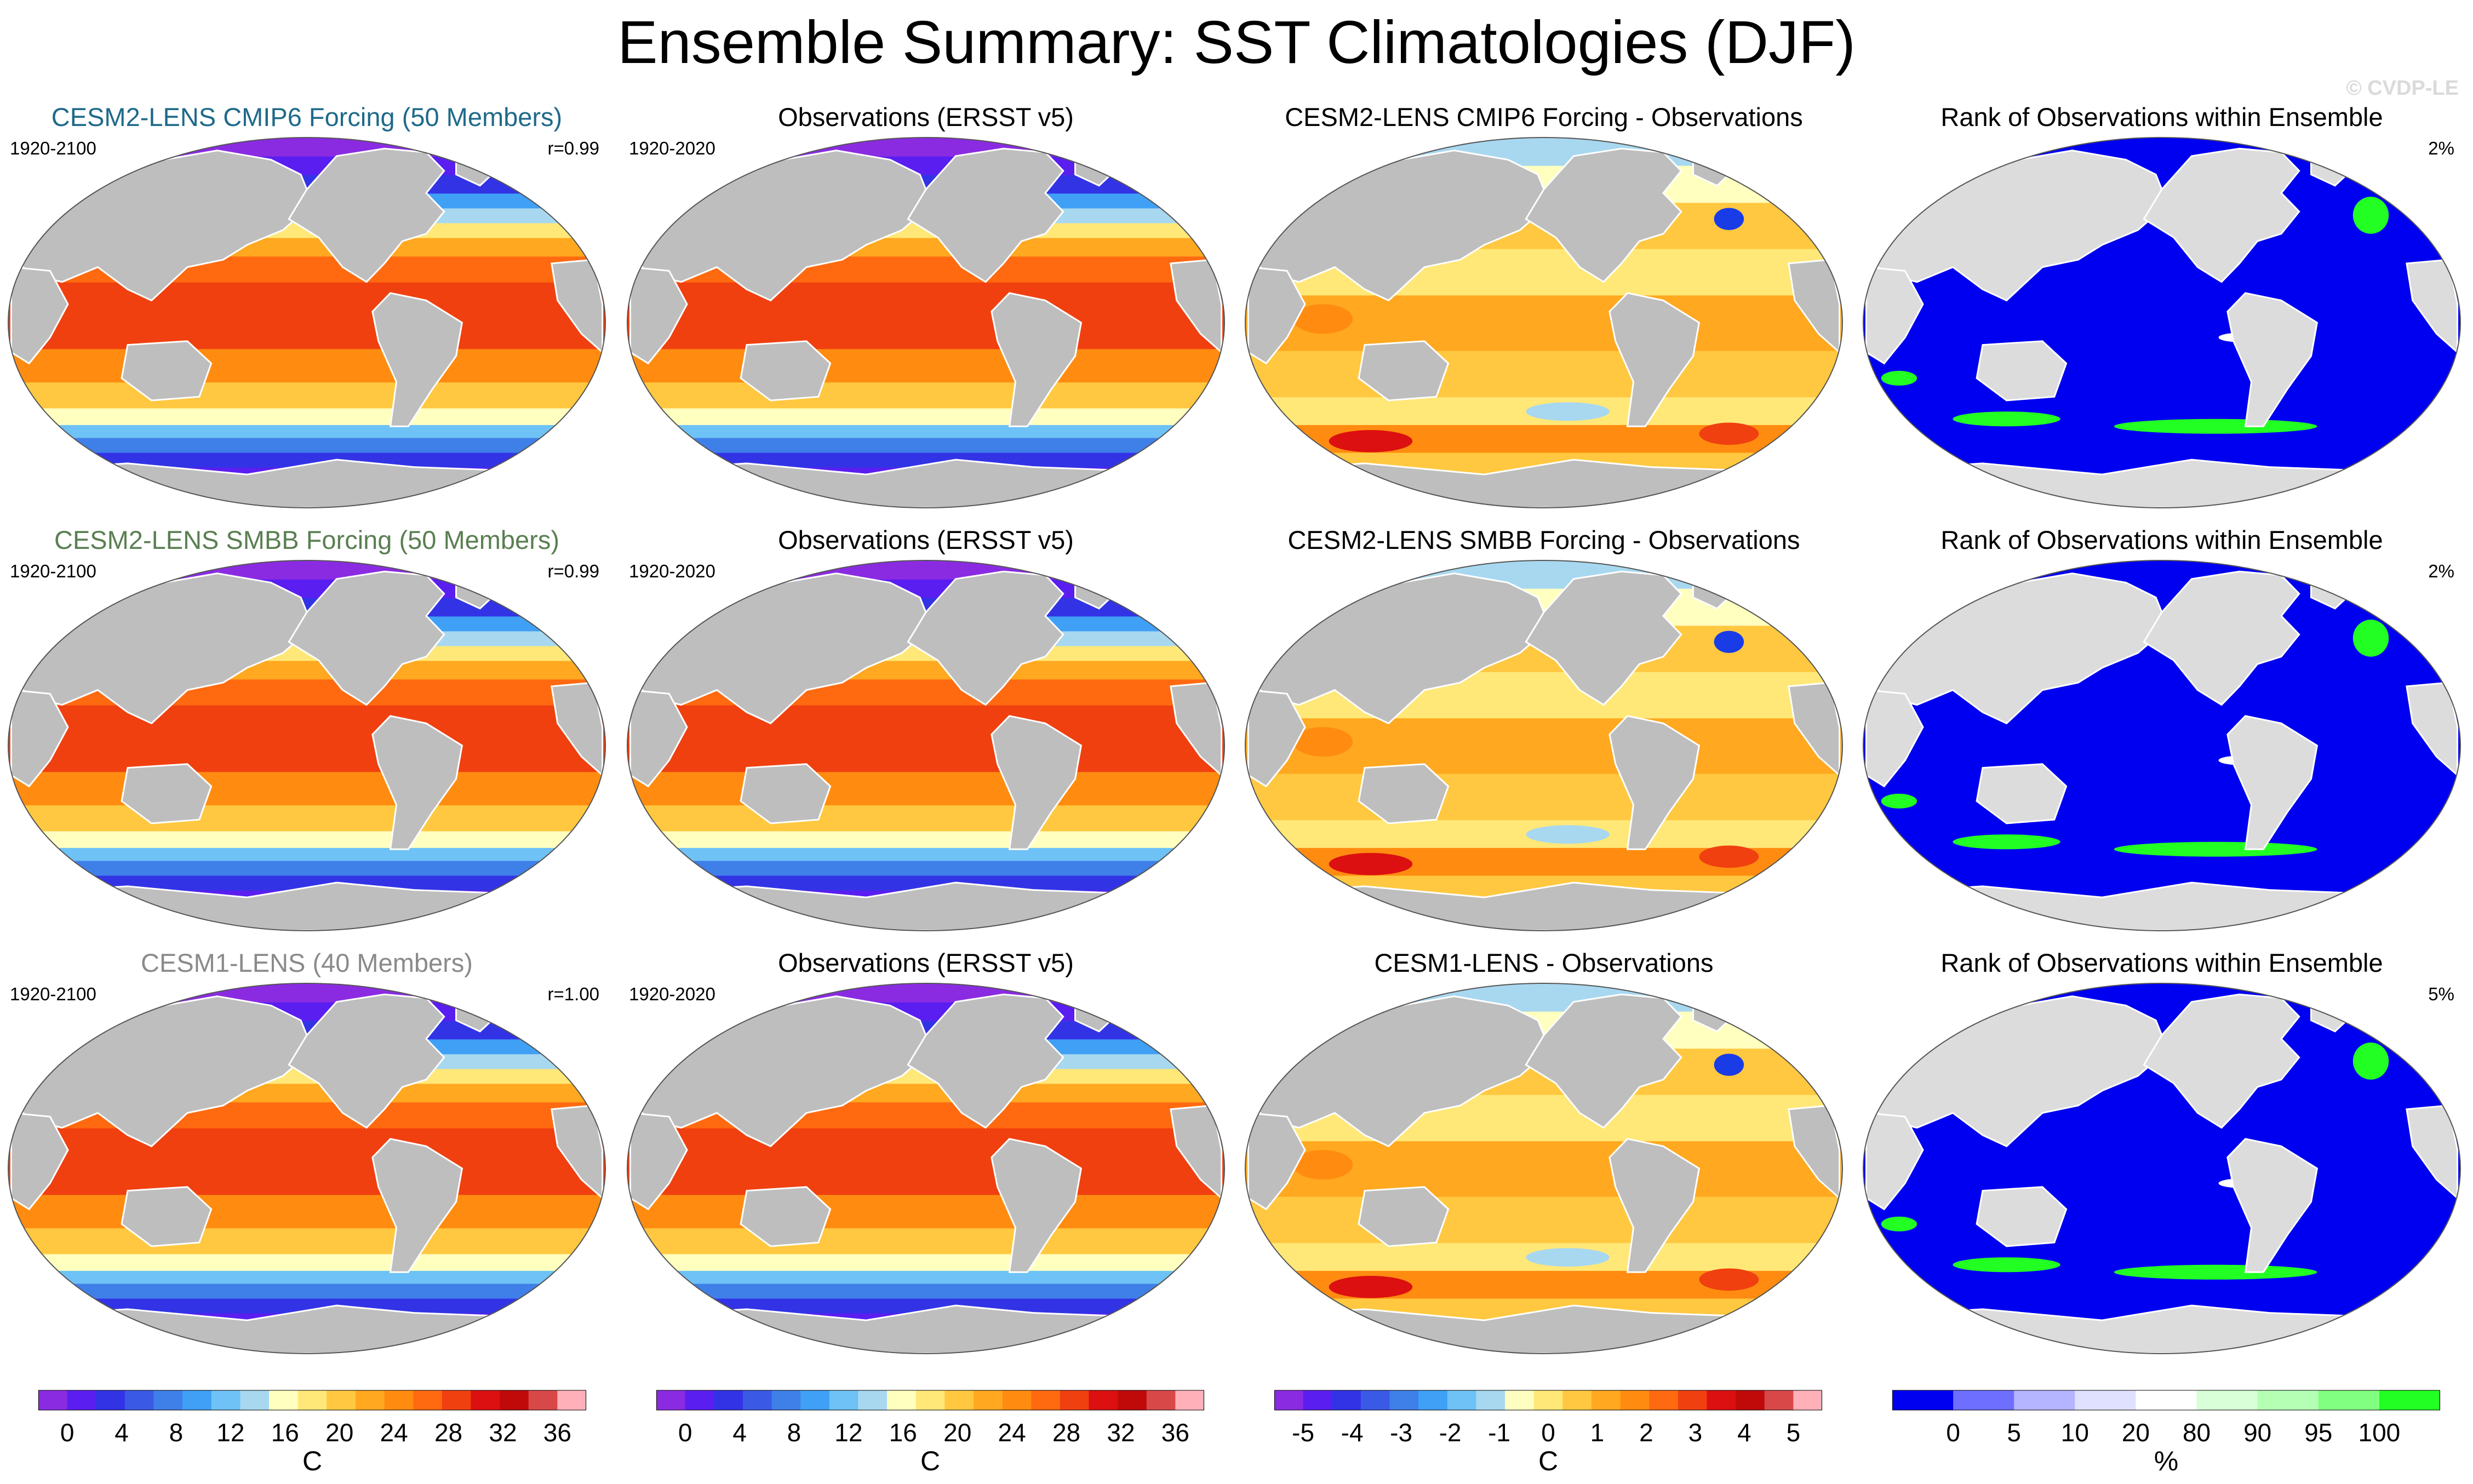  I want to click on colorbar-tick: 4, so click(1744, 1432).